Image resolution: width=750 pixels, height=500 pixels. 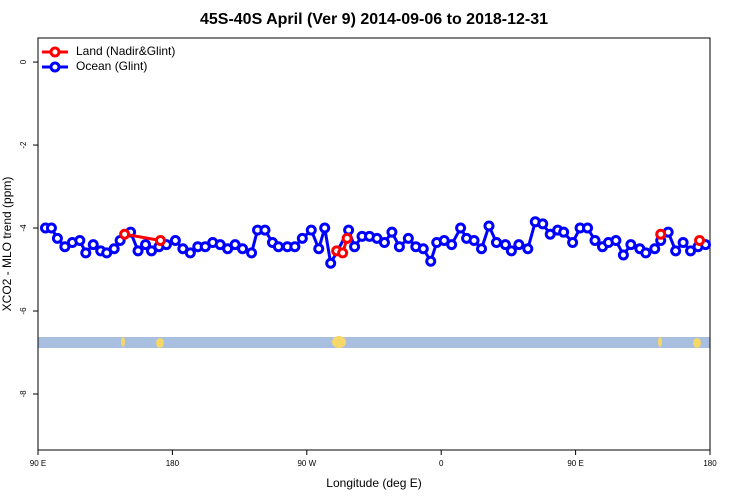 I want to click on y-tick-label: -4, so click(x=23, y=228).